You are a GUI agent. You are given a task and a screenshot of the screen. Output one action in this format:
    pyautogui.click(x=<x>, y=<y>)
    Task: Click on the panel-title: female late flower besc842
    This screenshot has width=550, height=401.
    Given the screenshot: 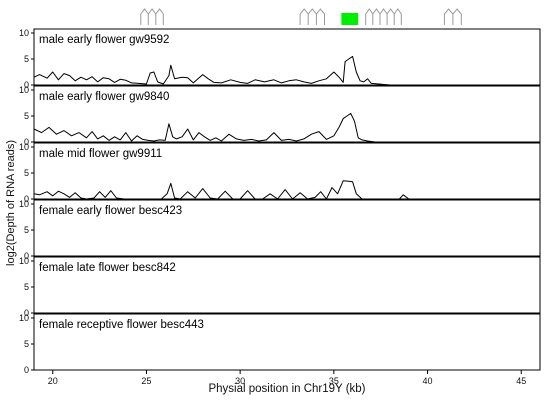 What is the action you would take?
    pyautogui.click(x=107, y=268)
    